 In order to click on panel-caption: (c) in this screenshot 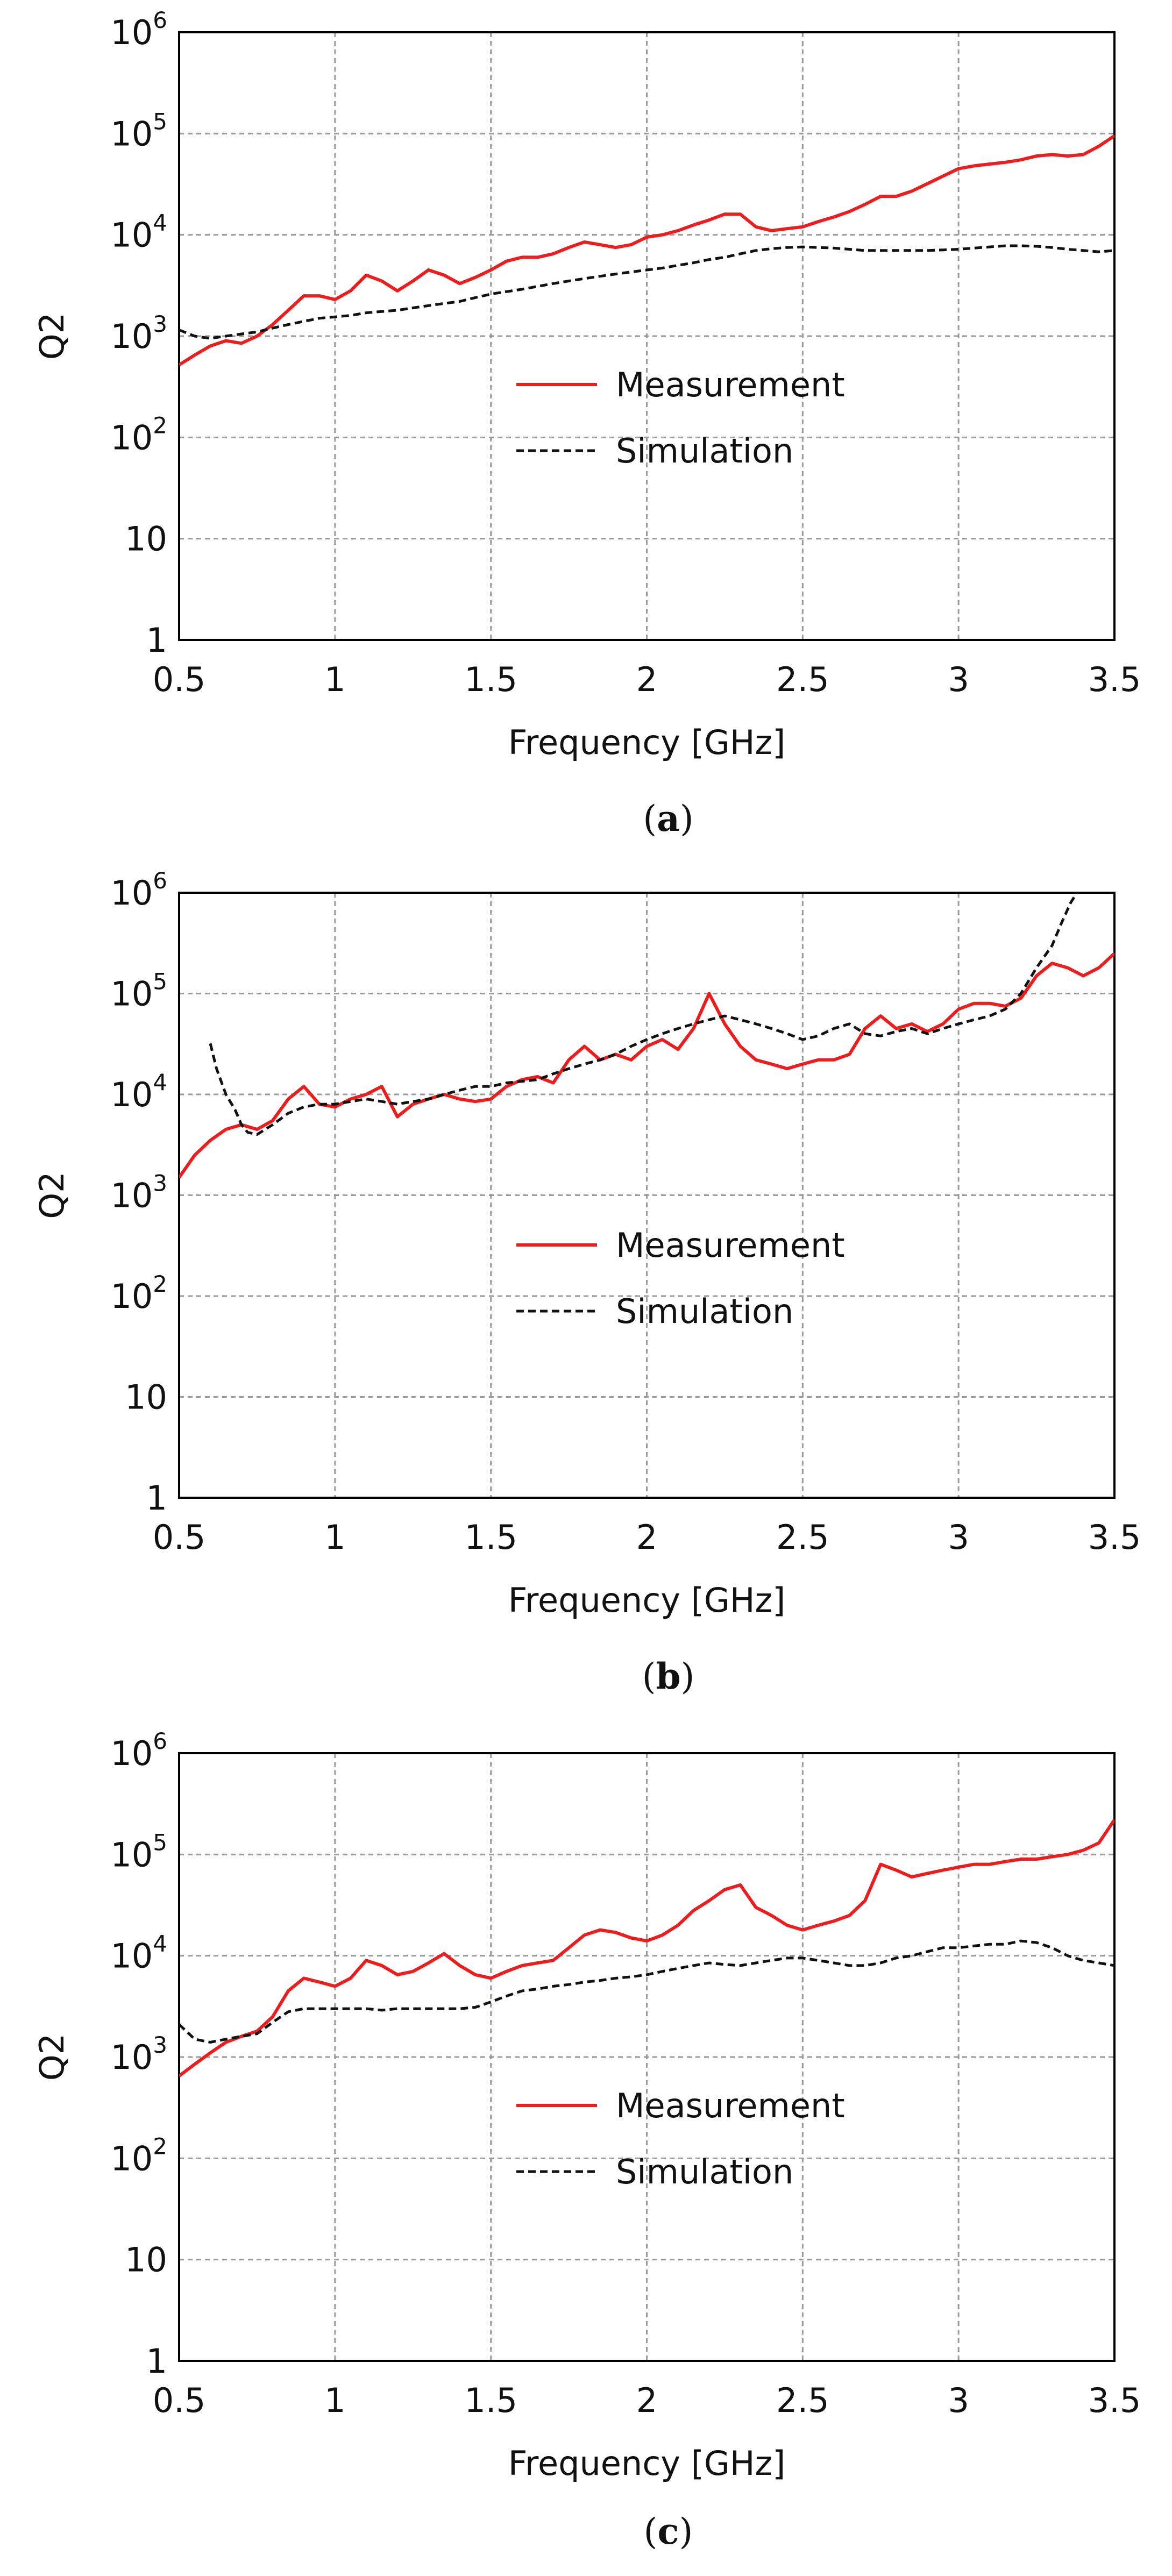, I will do `click(669, 2531)`.